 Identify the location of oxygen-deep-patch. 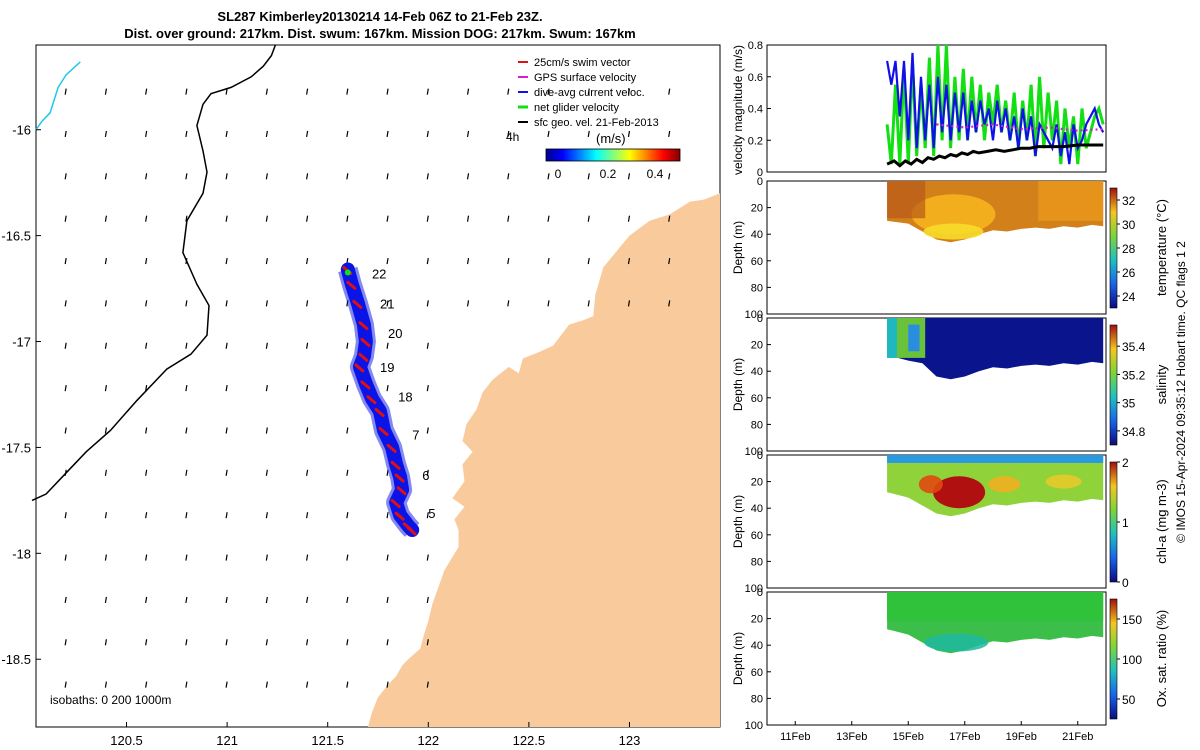
(956, 642).